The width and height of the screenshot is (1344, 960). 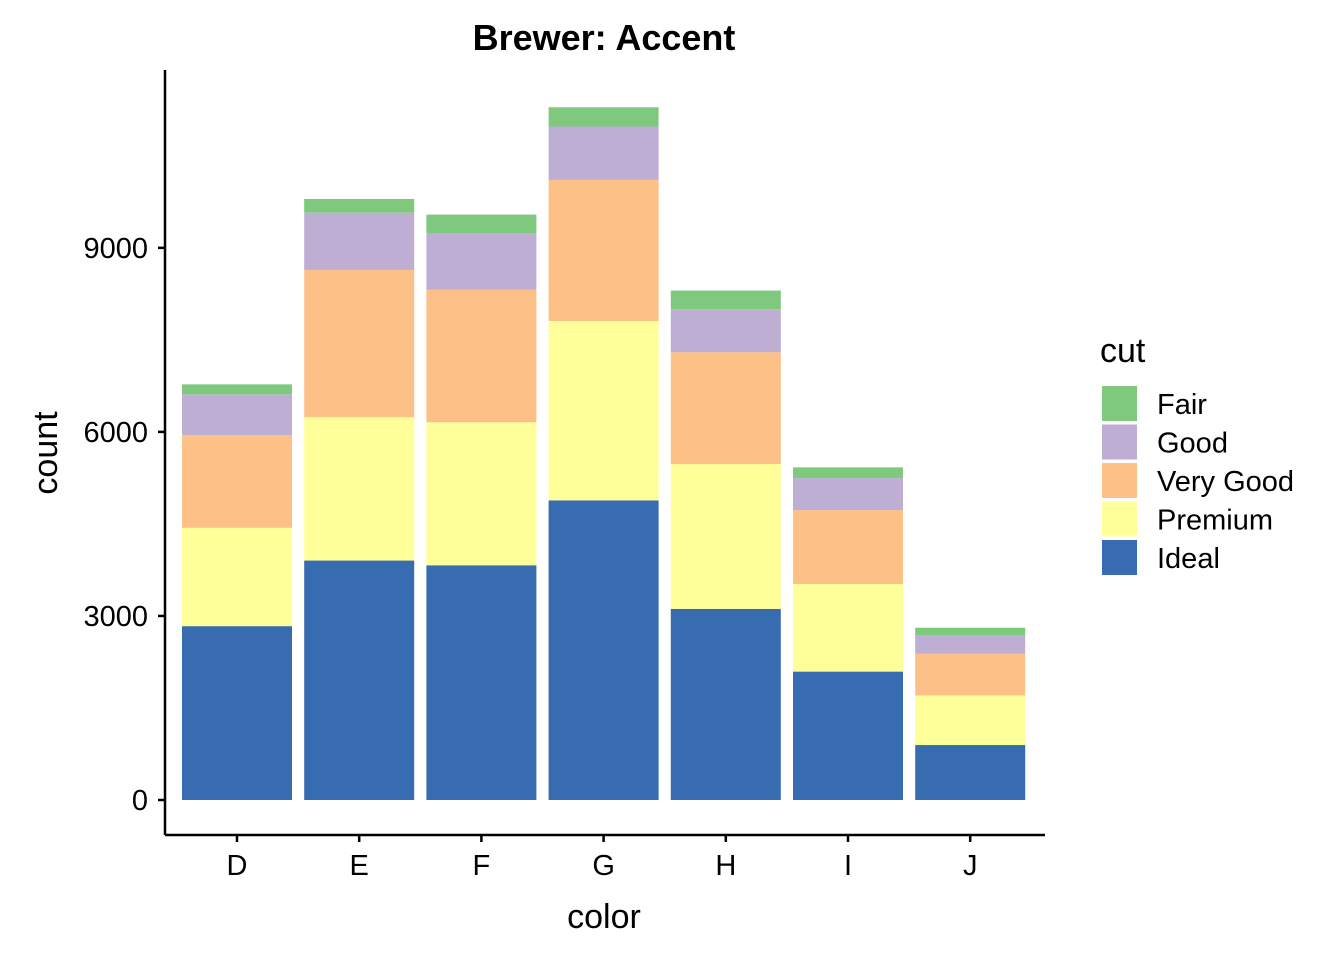 What do you see at coordinates (481, 261) in the screenshot?
I see `bar-segment-F-good` at bounding box center [481, 261].